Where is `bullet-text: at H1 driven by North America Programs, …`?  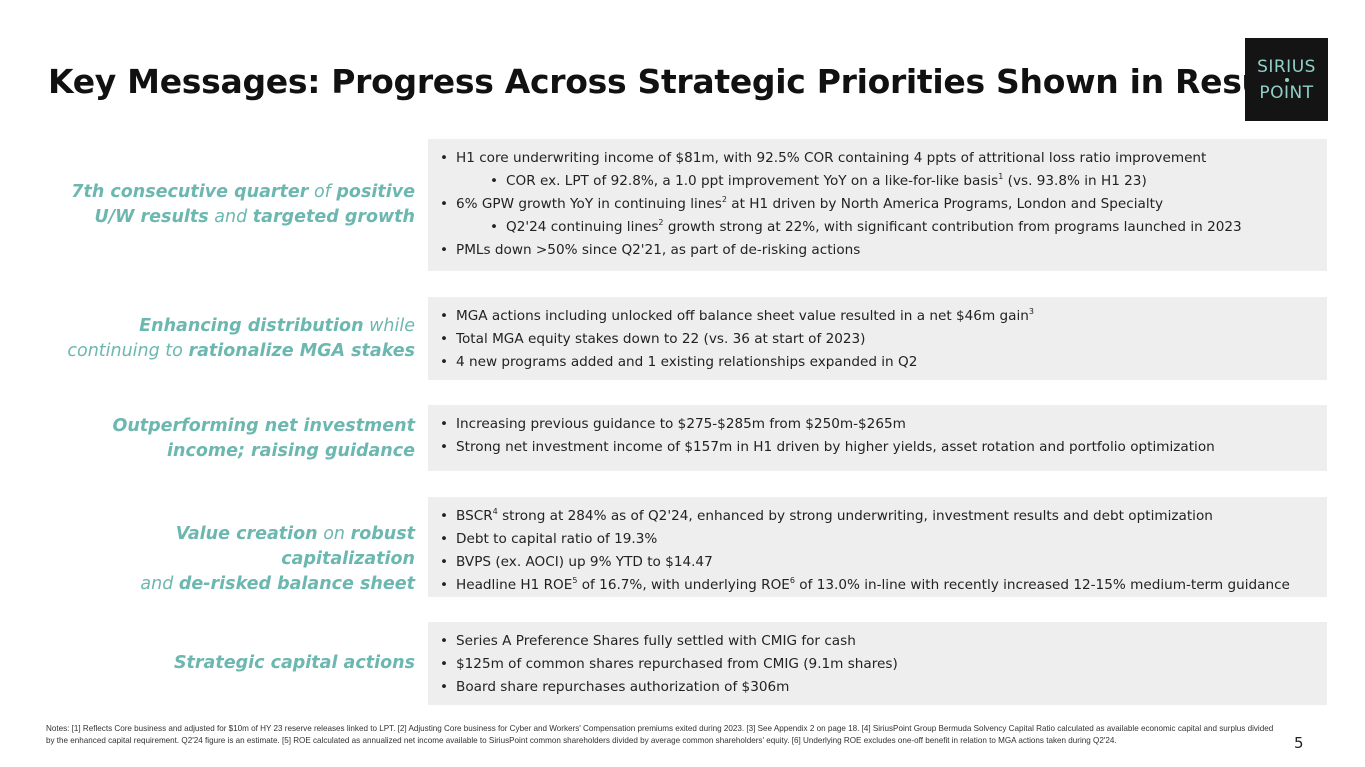 bullet-text: at H1 driven by North America Programs, … is located at coordinates (944, 204).